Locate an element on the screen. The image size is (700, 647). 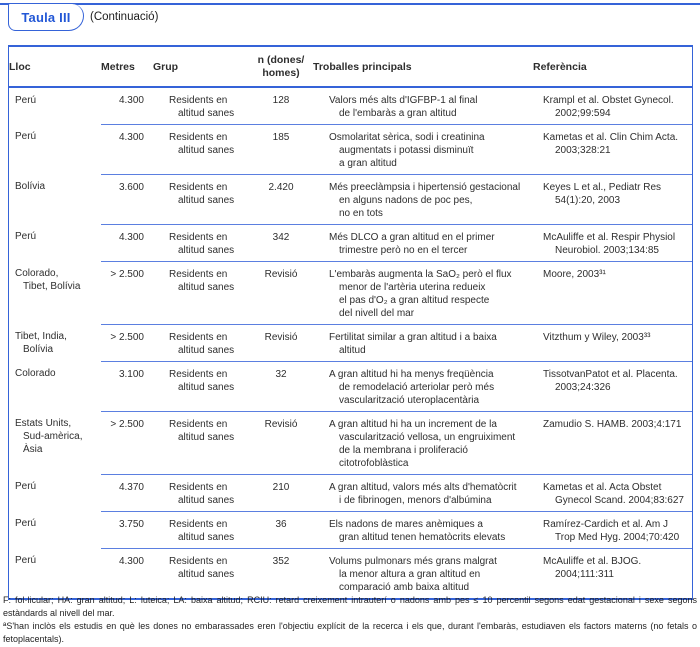
text-line: vascularització uteroplacentària is located at coordinates (409, 400).